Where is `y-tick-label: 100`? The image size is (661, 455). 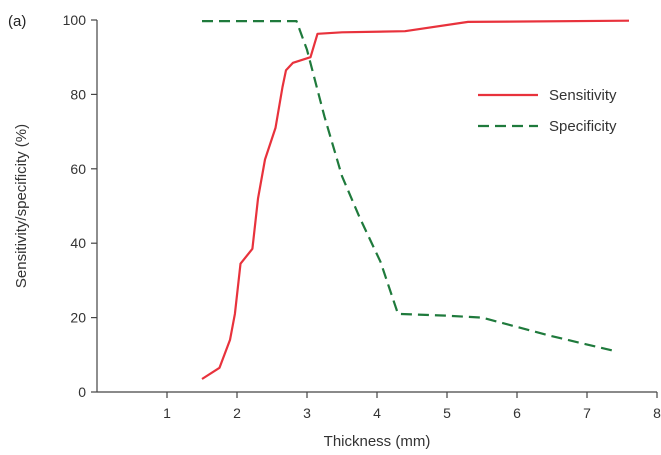 y-tick-label: 100 is located at coordinates (75, 20).